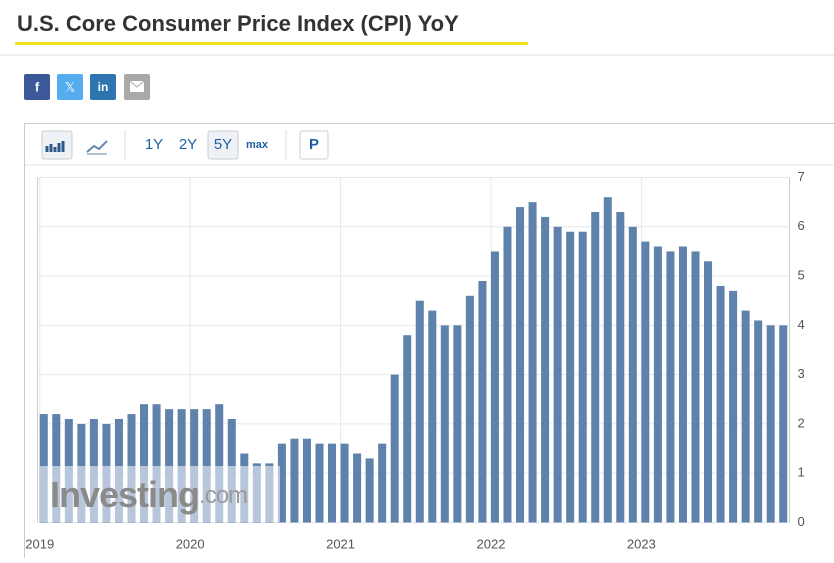 This screenshot has height=563, width=834. Describe the element at coordinates (188, 144) in the screenshot. I see `range-button: 2Y` at that location.